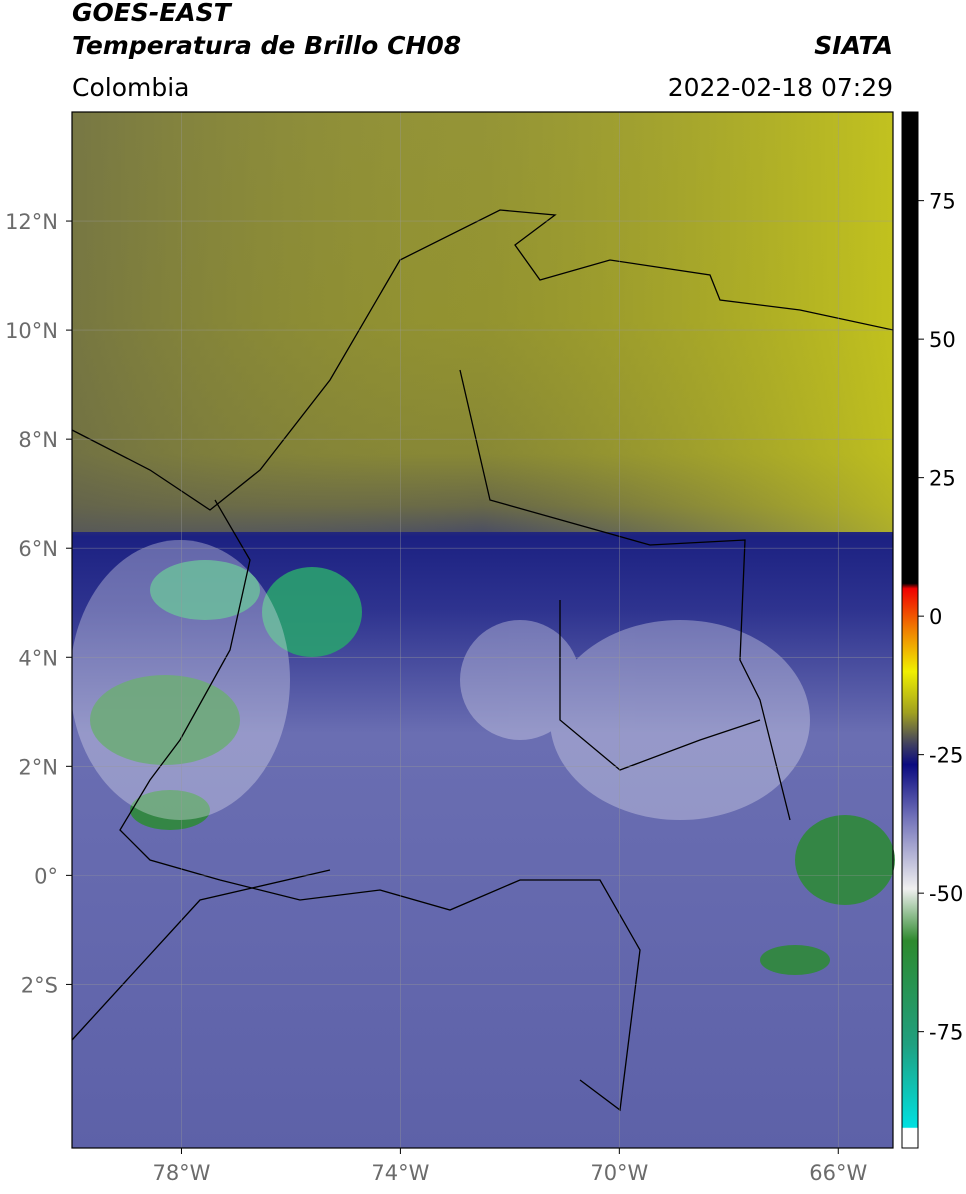 The width and height of the screenshot is (966, 1194). I want to click on colorbar-tick-label: 75, so click(942, 202).